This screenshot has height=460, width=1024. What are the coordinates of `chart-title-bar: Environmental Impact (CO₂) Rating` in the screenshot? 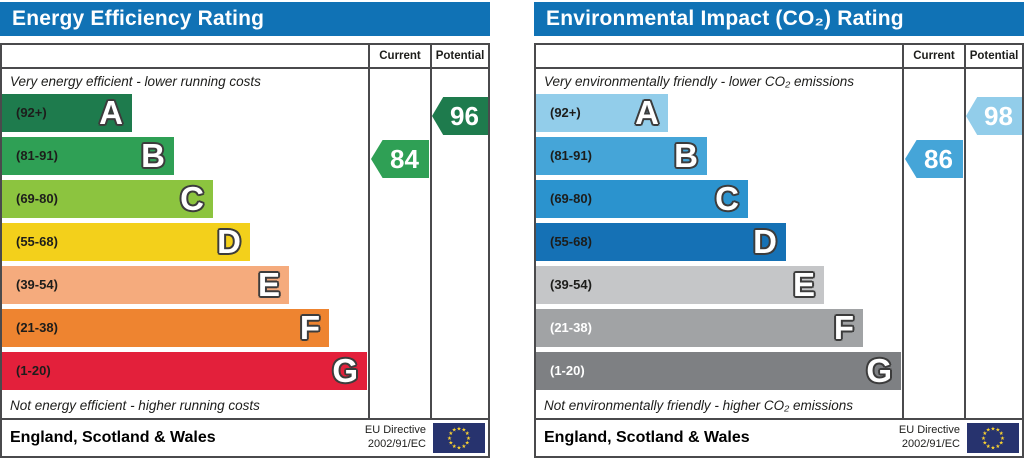 It's located at (779, 19).